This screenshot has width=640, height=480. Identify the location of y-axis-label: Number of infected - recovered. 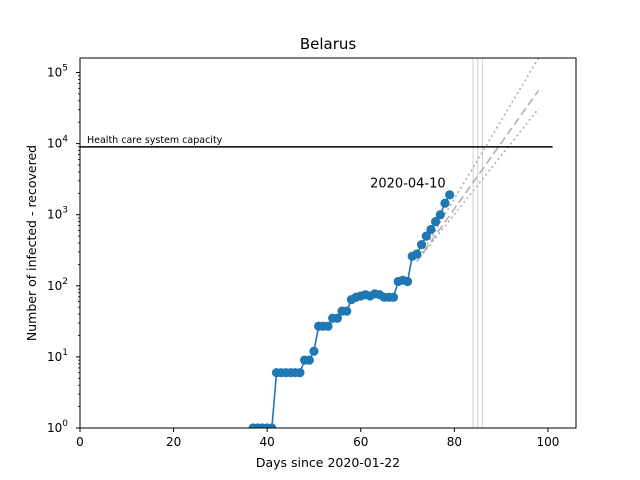
(31, 243).